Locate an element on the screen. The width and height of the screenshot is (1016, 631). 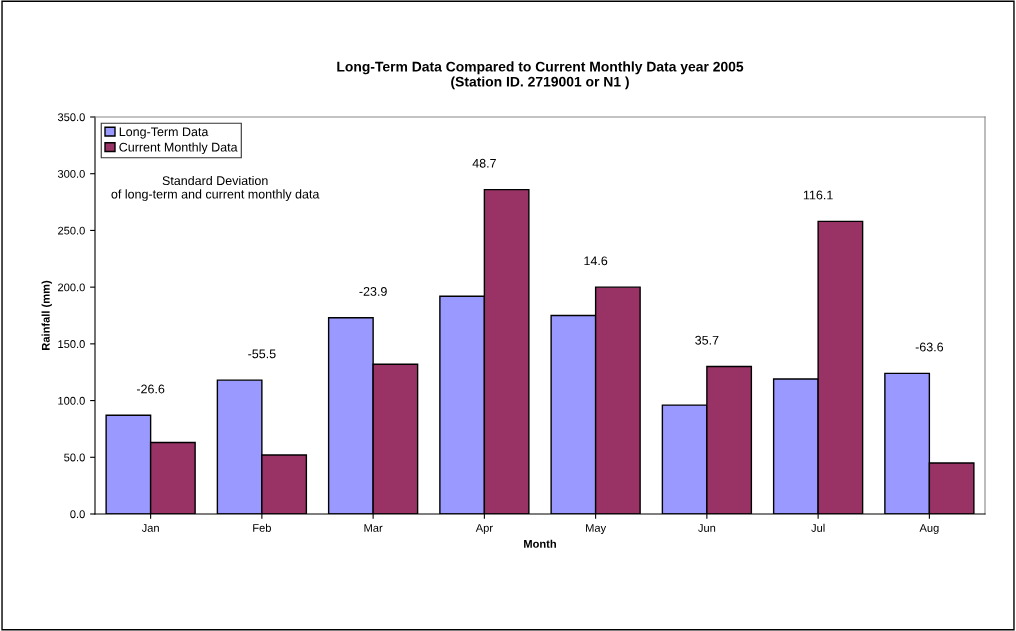
annotation: Standard Deviation of long-term and current monthly data is located at coordinates (215, 188).